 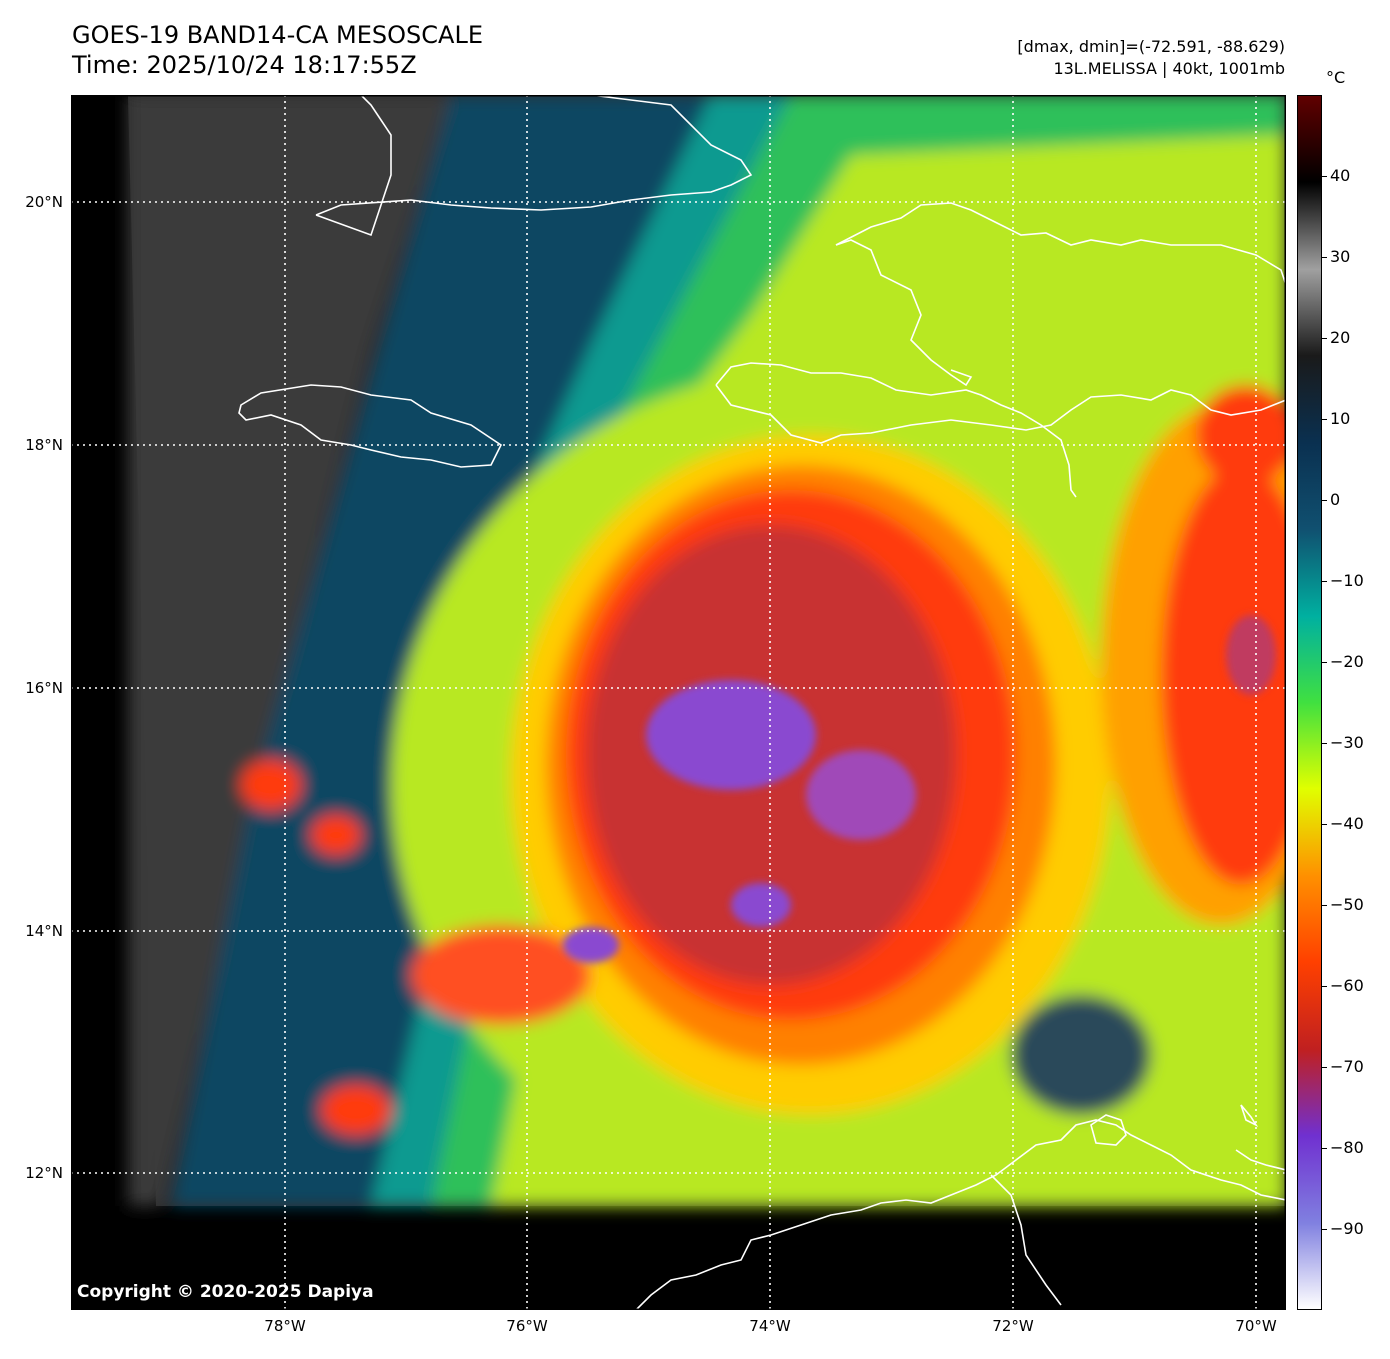 I want to click on lat-label-20n: 20°N, so click(x=44, y=202).